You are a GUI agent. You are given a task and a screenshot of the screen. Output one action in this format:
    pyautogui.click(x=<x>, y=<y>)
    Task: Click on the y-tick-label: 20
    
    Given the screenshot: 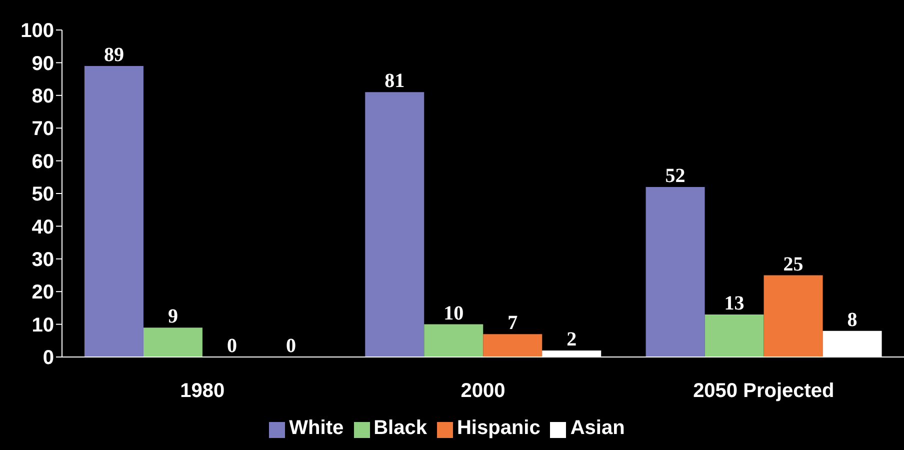 What is the action you would take?
    pyautogui.click(x=43, y=293)
    